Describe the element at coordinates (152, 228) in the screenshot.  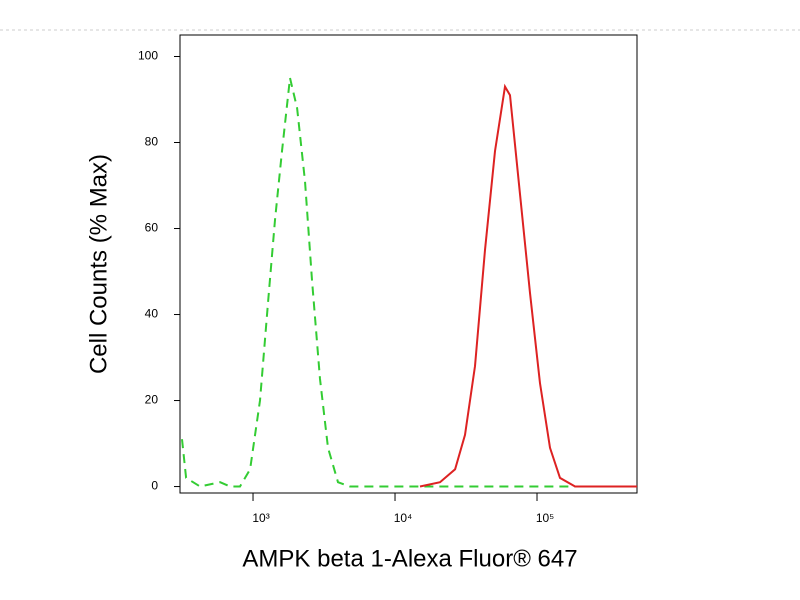
I see `y-tick-label: 60` at that location.